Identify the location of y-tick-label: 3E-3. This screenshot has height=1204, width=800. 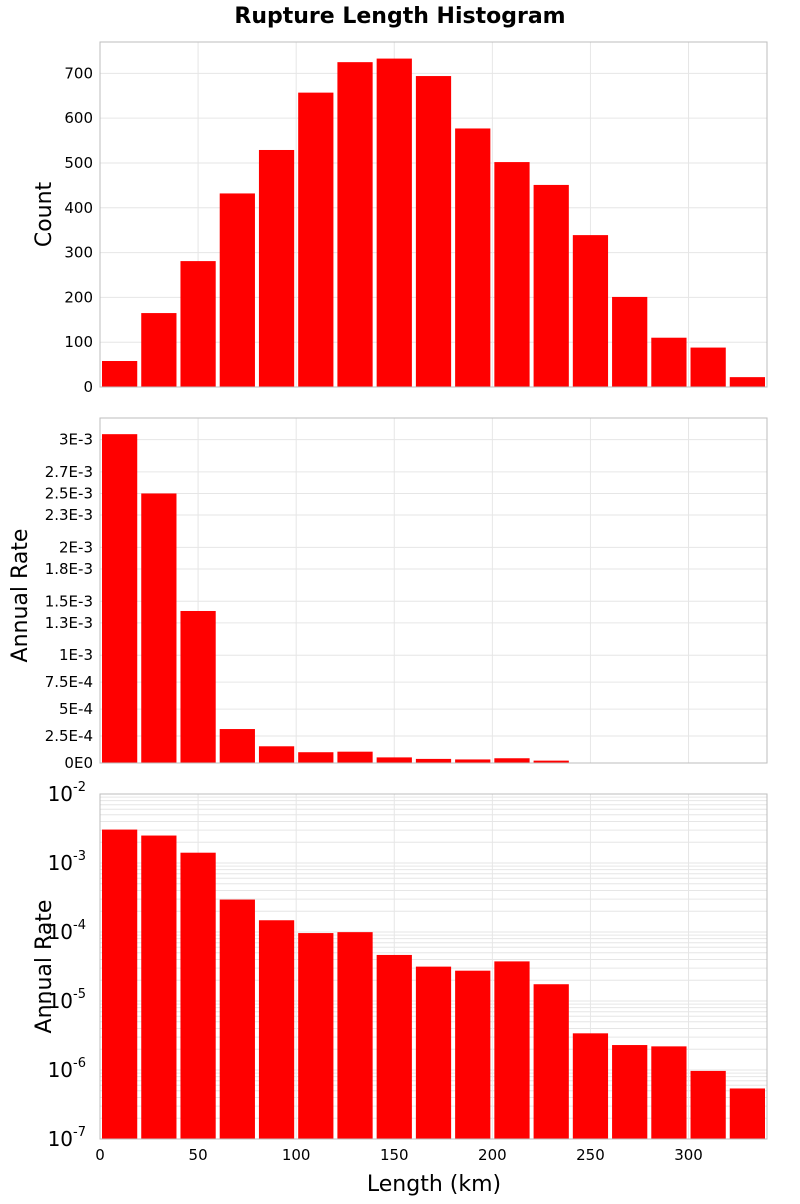
(76, 440).